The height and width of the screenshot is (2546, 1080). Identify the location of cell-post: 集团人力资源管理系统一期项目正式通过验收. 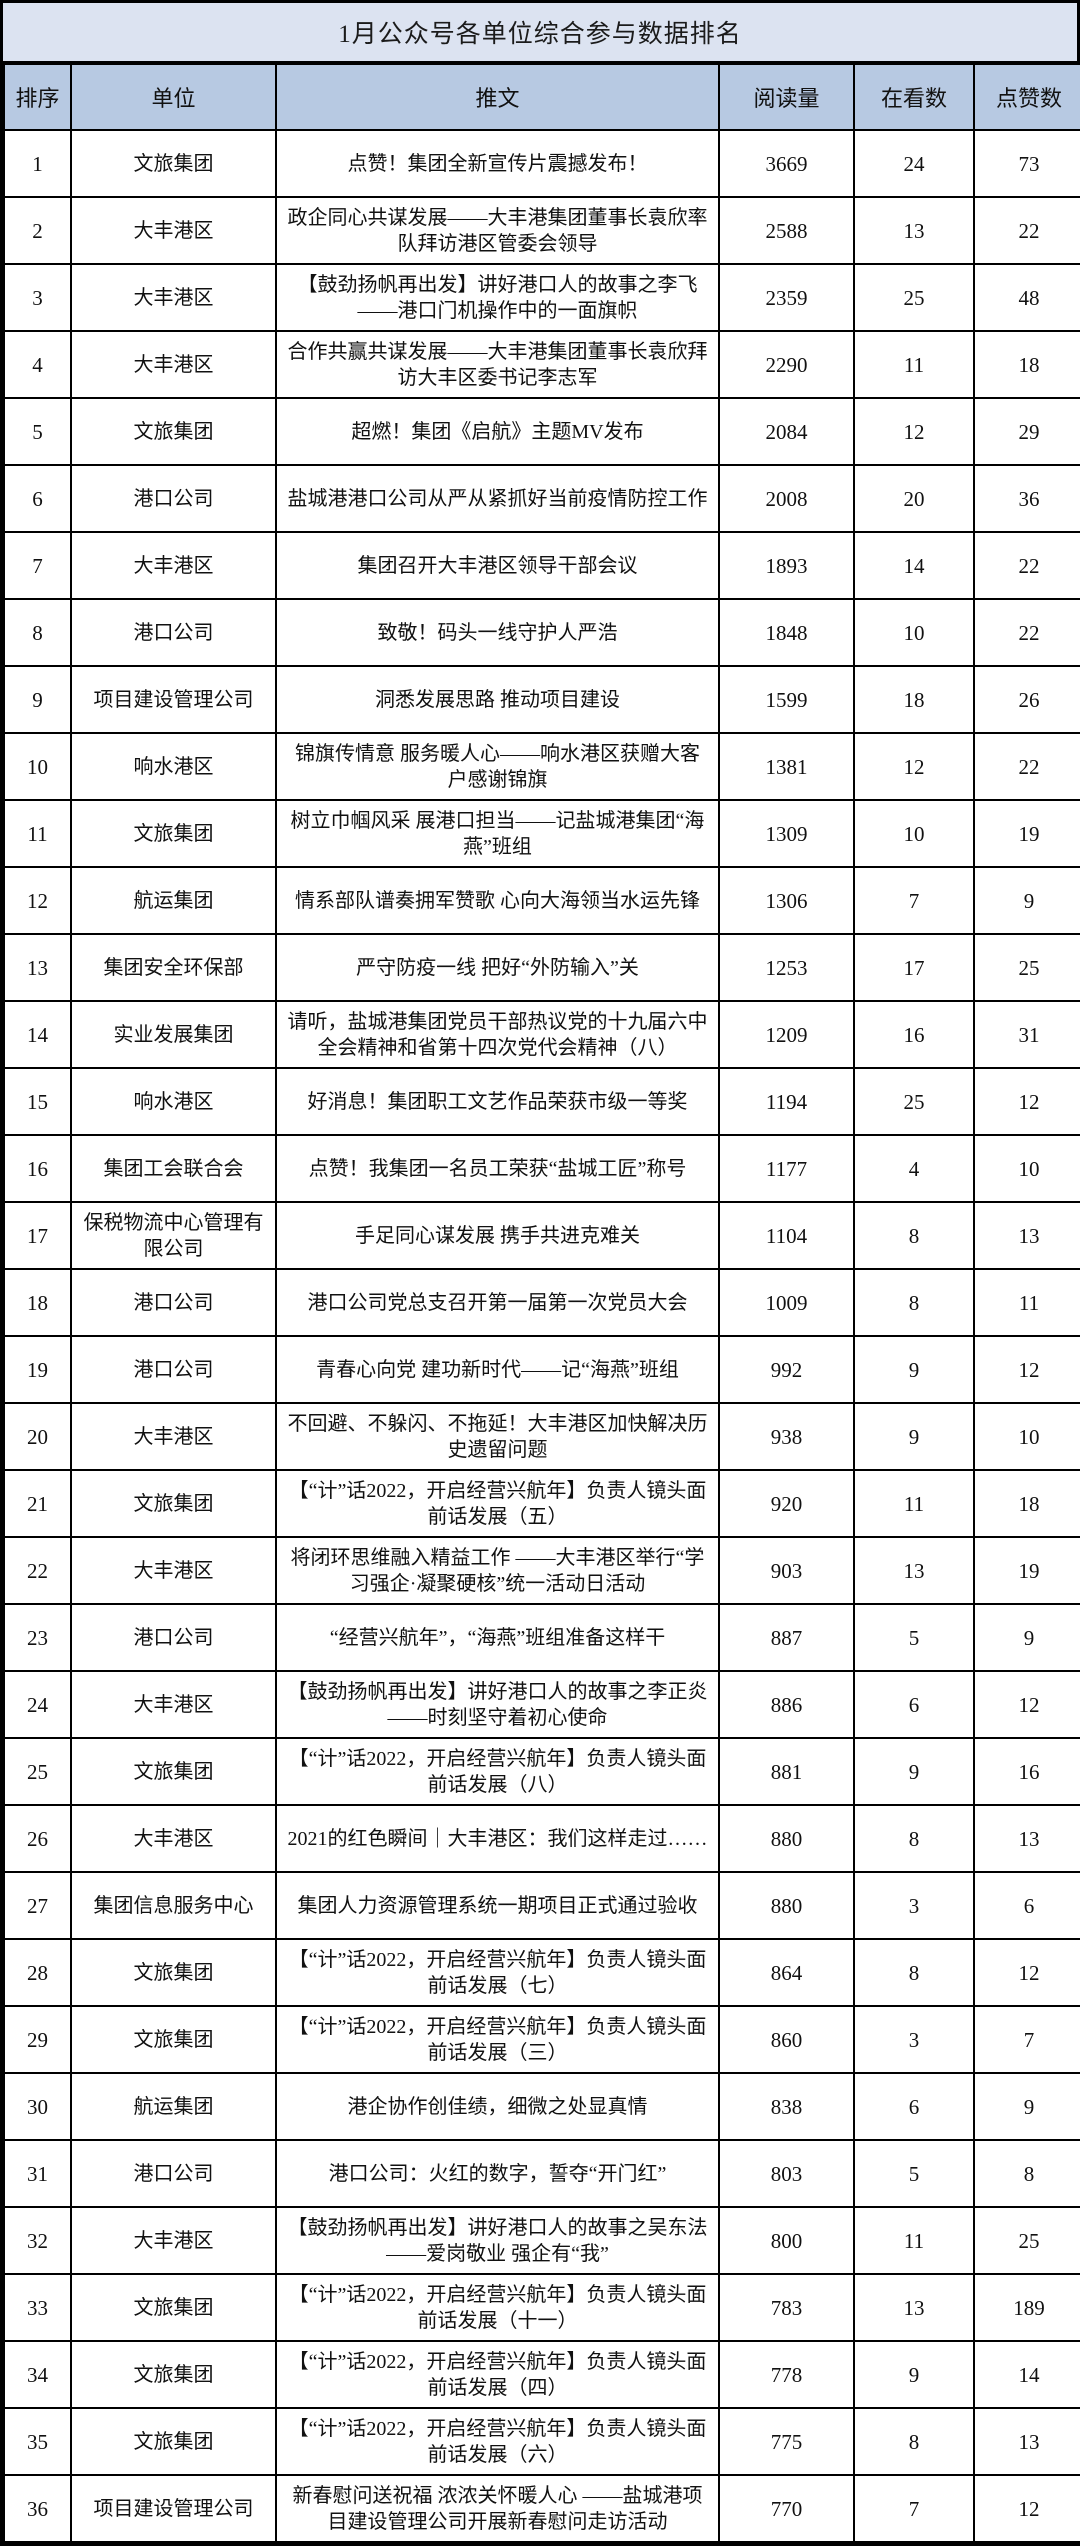
(497, 1905).